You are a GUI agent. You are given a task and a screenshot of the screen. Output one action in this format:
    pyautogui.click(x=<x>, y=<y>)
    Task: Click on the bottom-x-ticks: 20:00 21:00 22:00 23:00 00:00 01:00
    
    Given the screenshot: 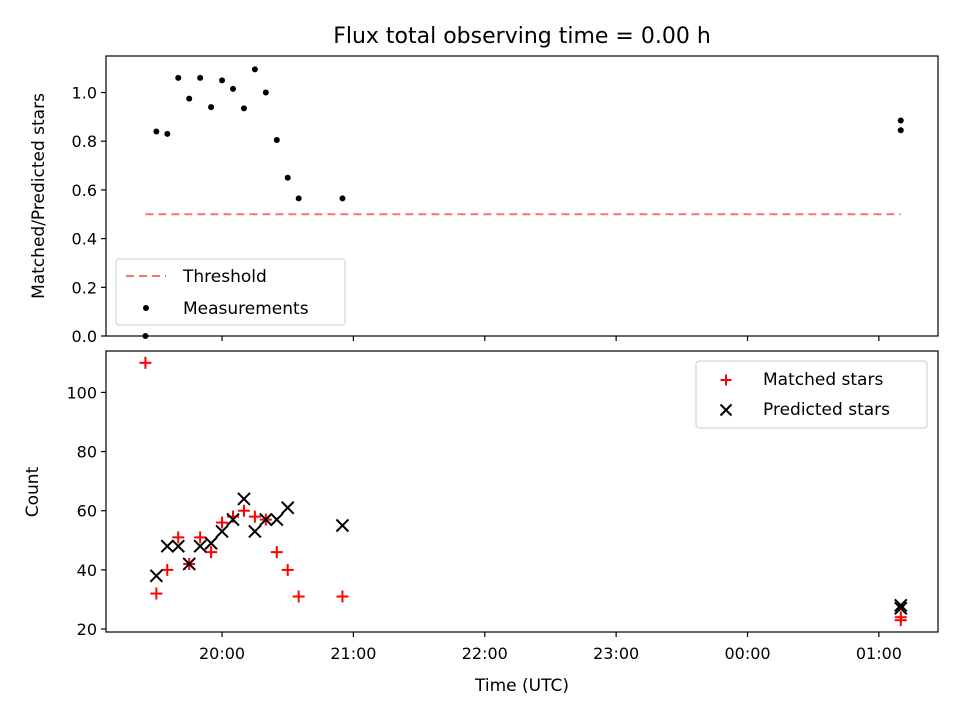 What is the action you would take?
    pyautogui.click(x=550, y=647)
    